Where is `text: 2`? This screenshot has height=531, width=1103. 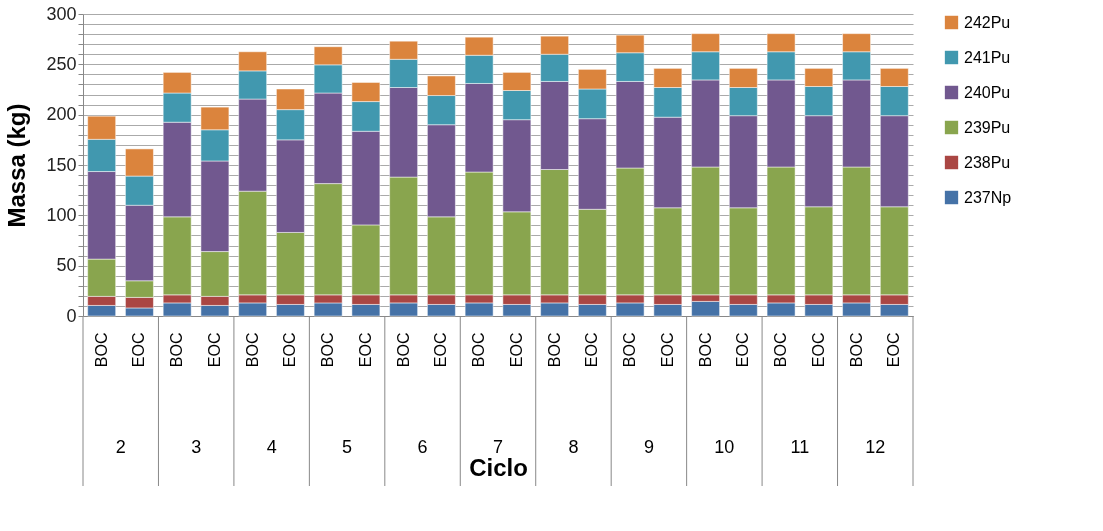 text: 2 is located at coordinates (120, 447).